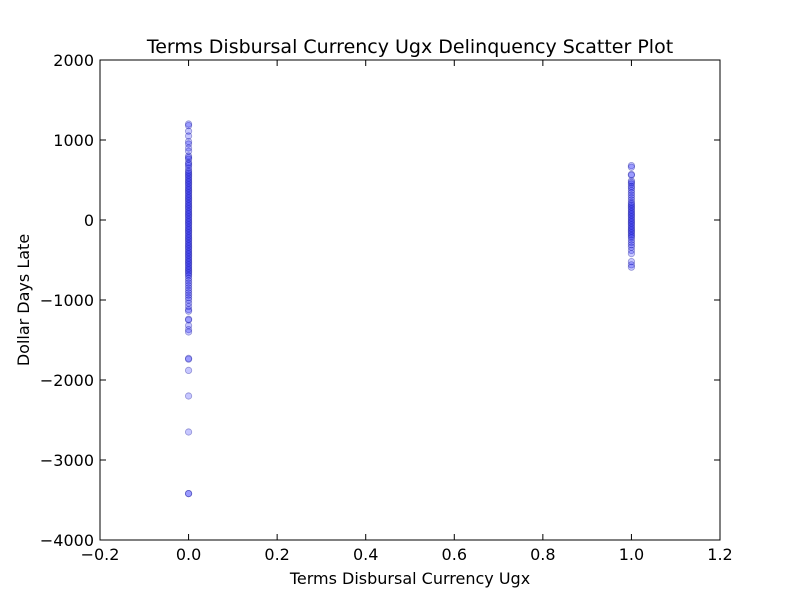 This screenshot has height=600, width=800. Describe the element at coordinates (188, 554) in the screenshot. I see `x-tick-label: 0.0` at that location.